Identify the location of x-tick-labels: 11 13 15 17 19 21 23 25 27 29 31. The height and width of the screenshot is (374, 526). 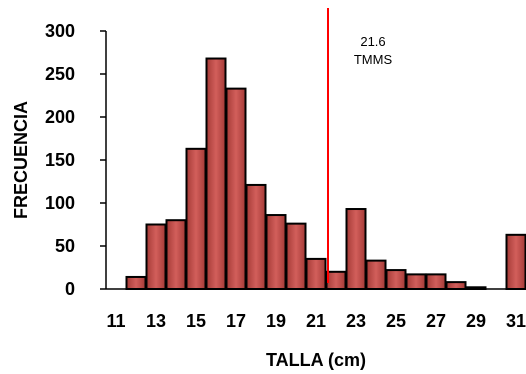
(316, 321).